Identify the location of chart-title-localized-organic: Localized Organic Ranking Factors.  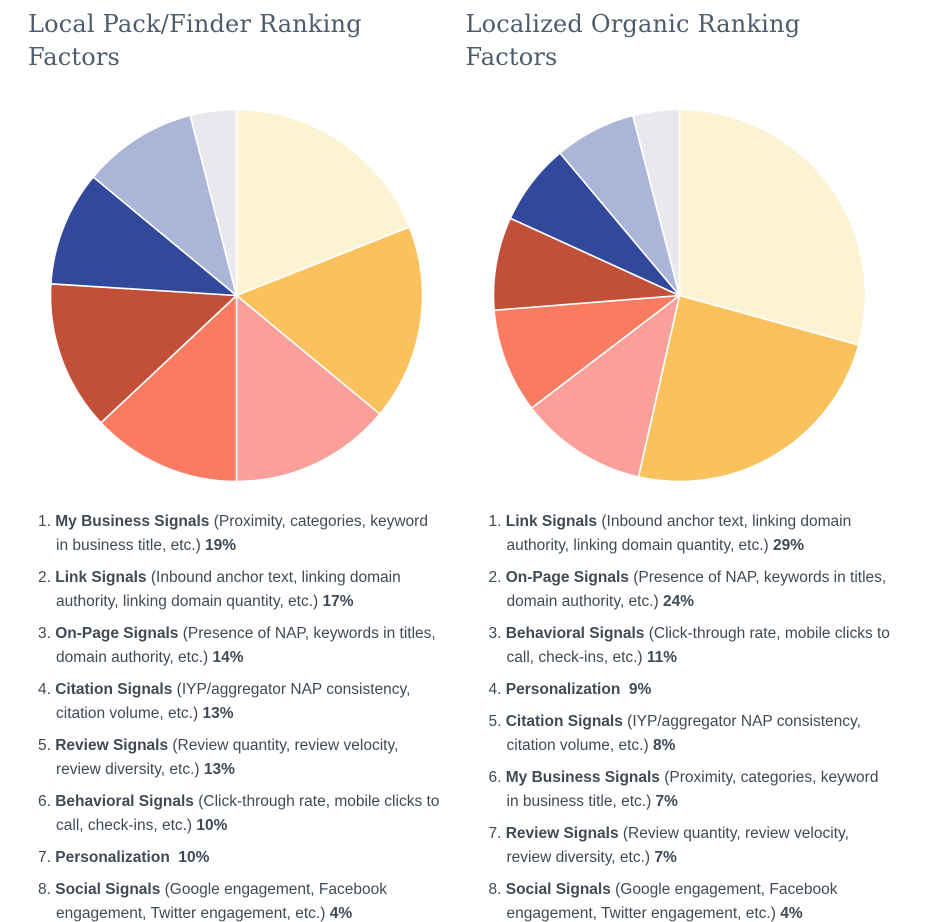
(633, 40).